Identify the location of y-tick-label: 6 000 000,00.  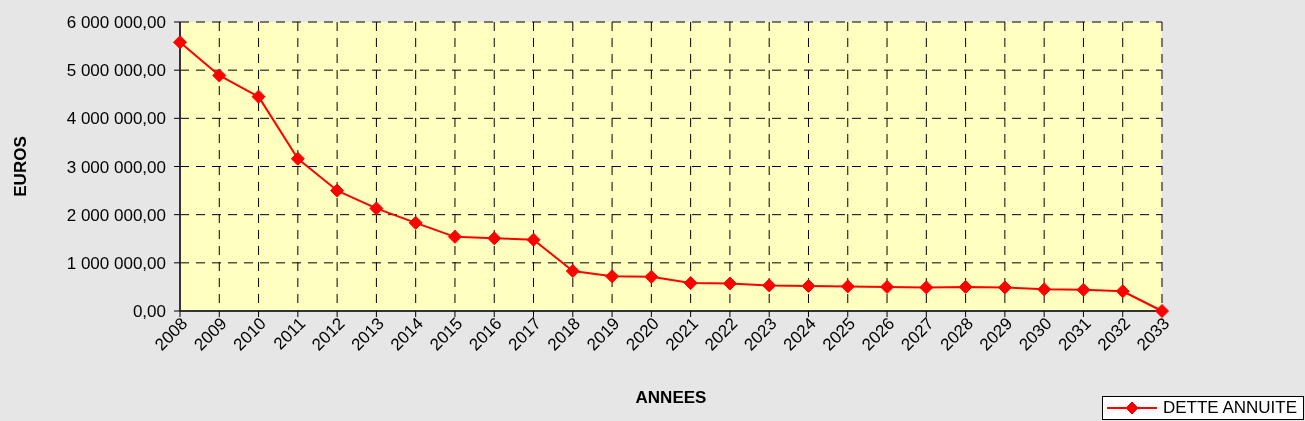
(116, 23).